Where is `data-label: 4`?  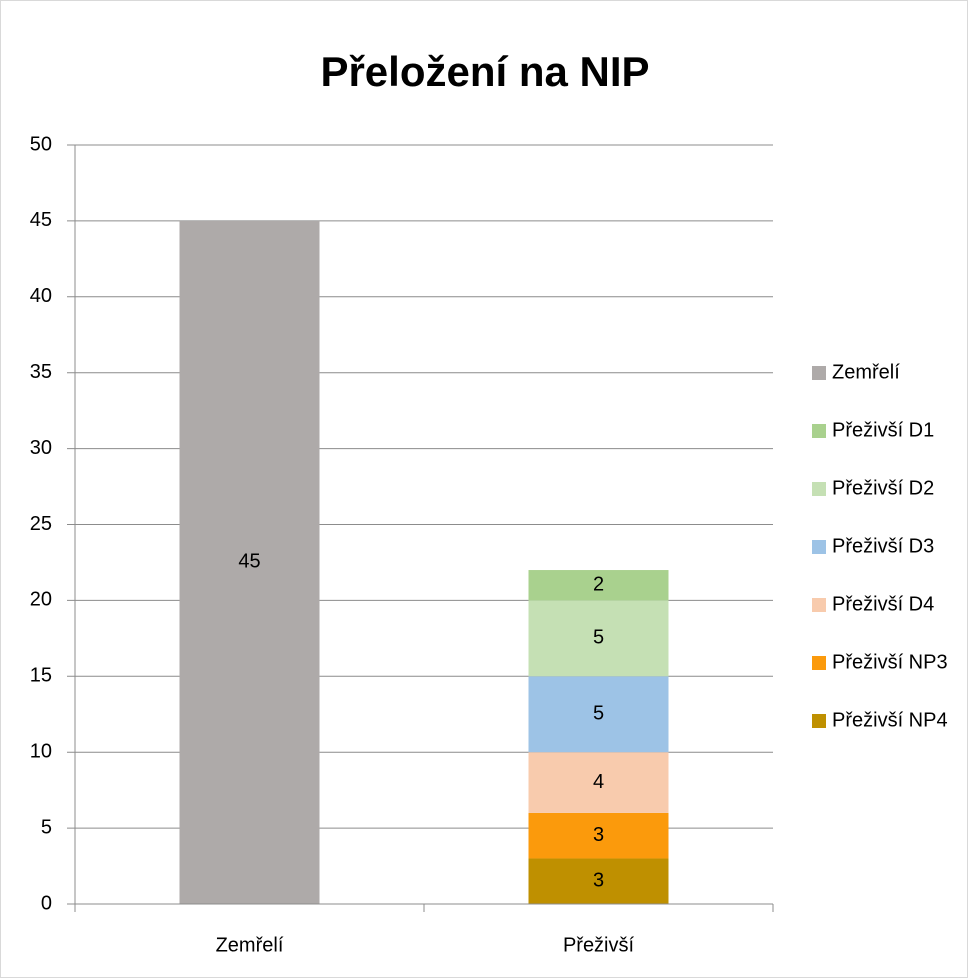 data-label: 4 is located at coordinates (598, 782).